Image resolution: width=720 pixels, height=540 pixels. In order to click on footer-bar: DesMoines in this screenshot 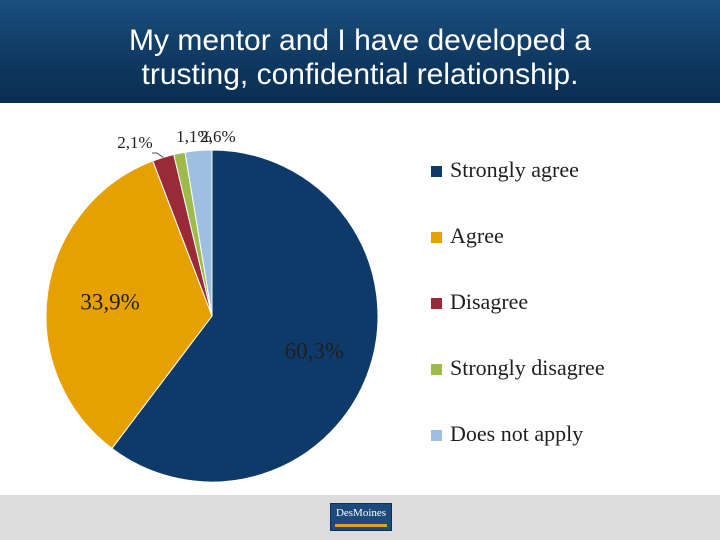, I will do `click(360, 517)`.